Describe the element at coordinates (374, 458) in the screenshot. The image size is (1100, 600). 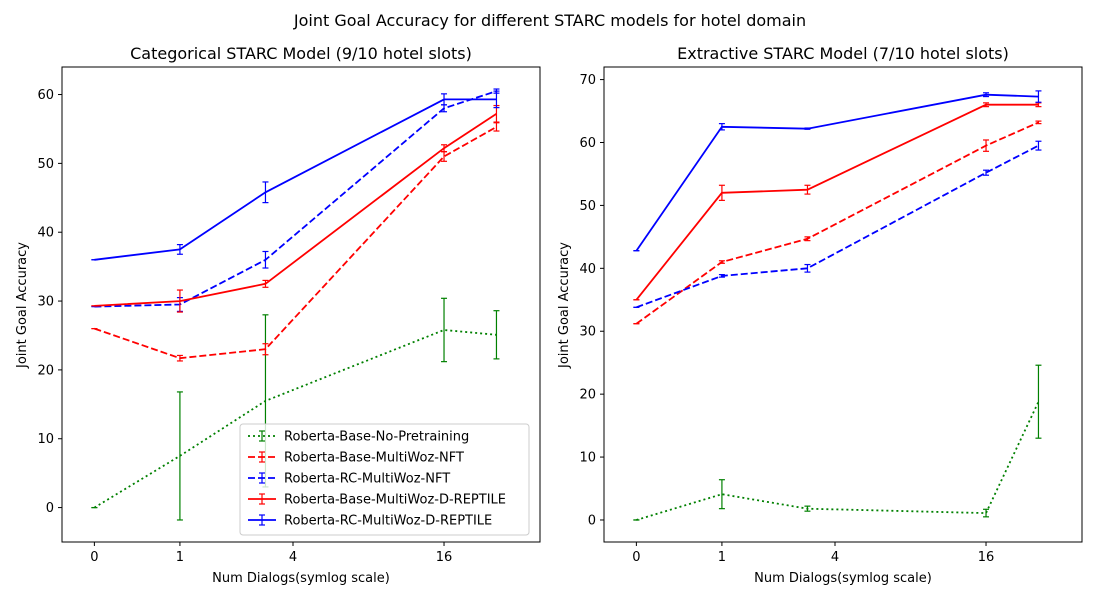
I see `legend-label: Roberta-Base-MultiWoz-NFT` at that location.